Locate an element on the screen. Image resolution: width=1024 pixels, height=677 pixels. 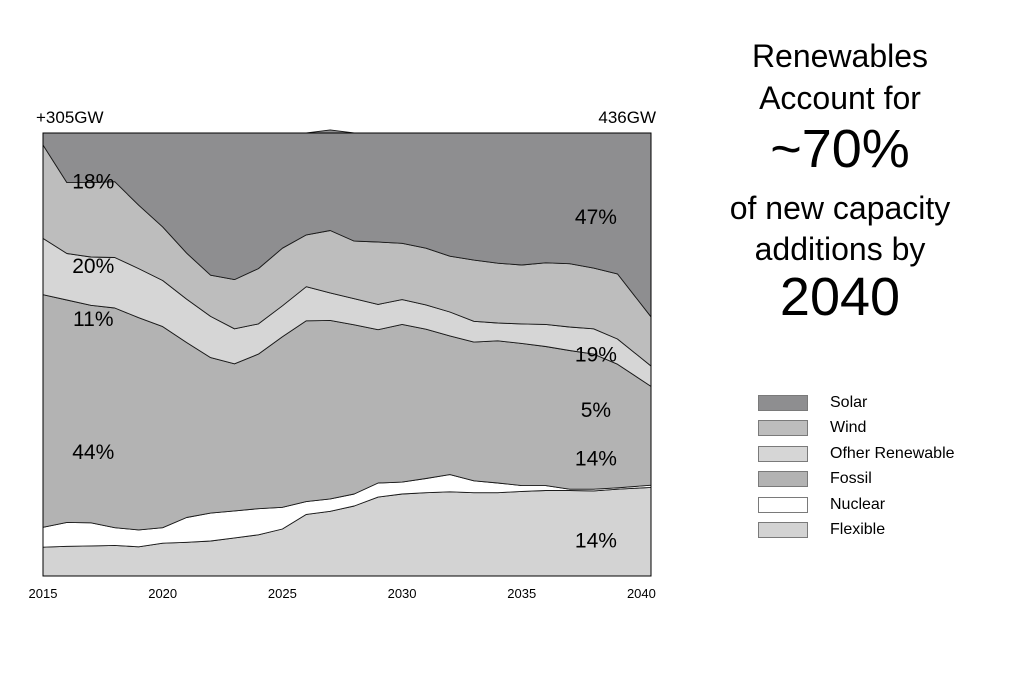
headline-big-percent: ~70% is located at coordinates (840, 149).